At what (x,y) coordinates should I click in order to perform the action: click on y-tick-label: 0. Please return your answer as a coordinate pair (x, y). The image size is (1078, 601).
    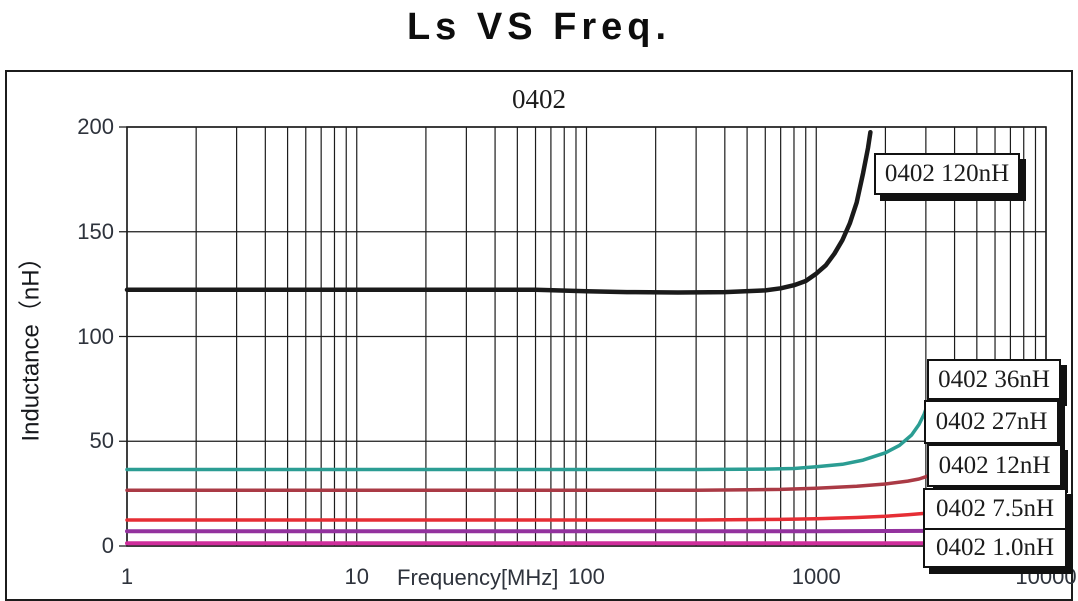
    Looking at the image, I should click on (107, 545).